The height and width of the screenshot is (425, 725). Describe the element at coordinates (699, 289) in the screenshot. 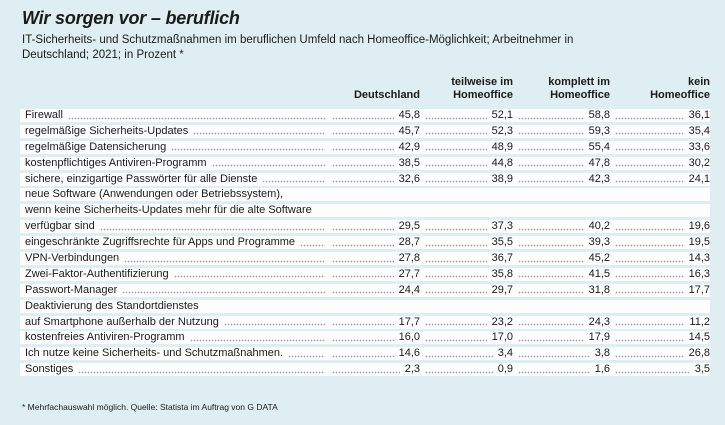

I see `row-value: 17,7` at that location.